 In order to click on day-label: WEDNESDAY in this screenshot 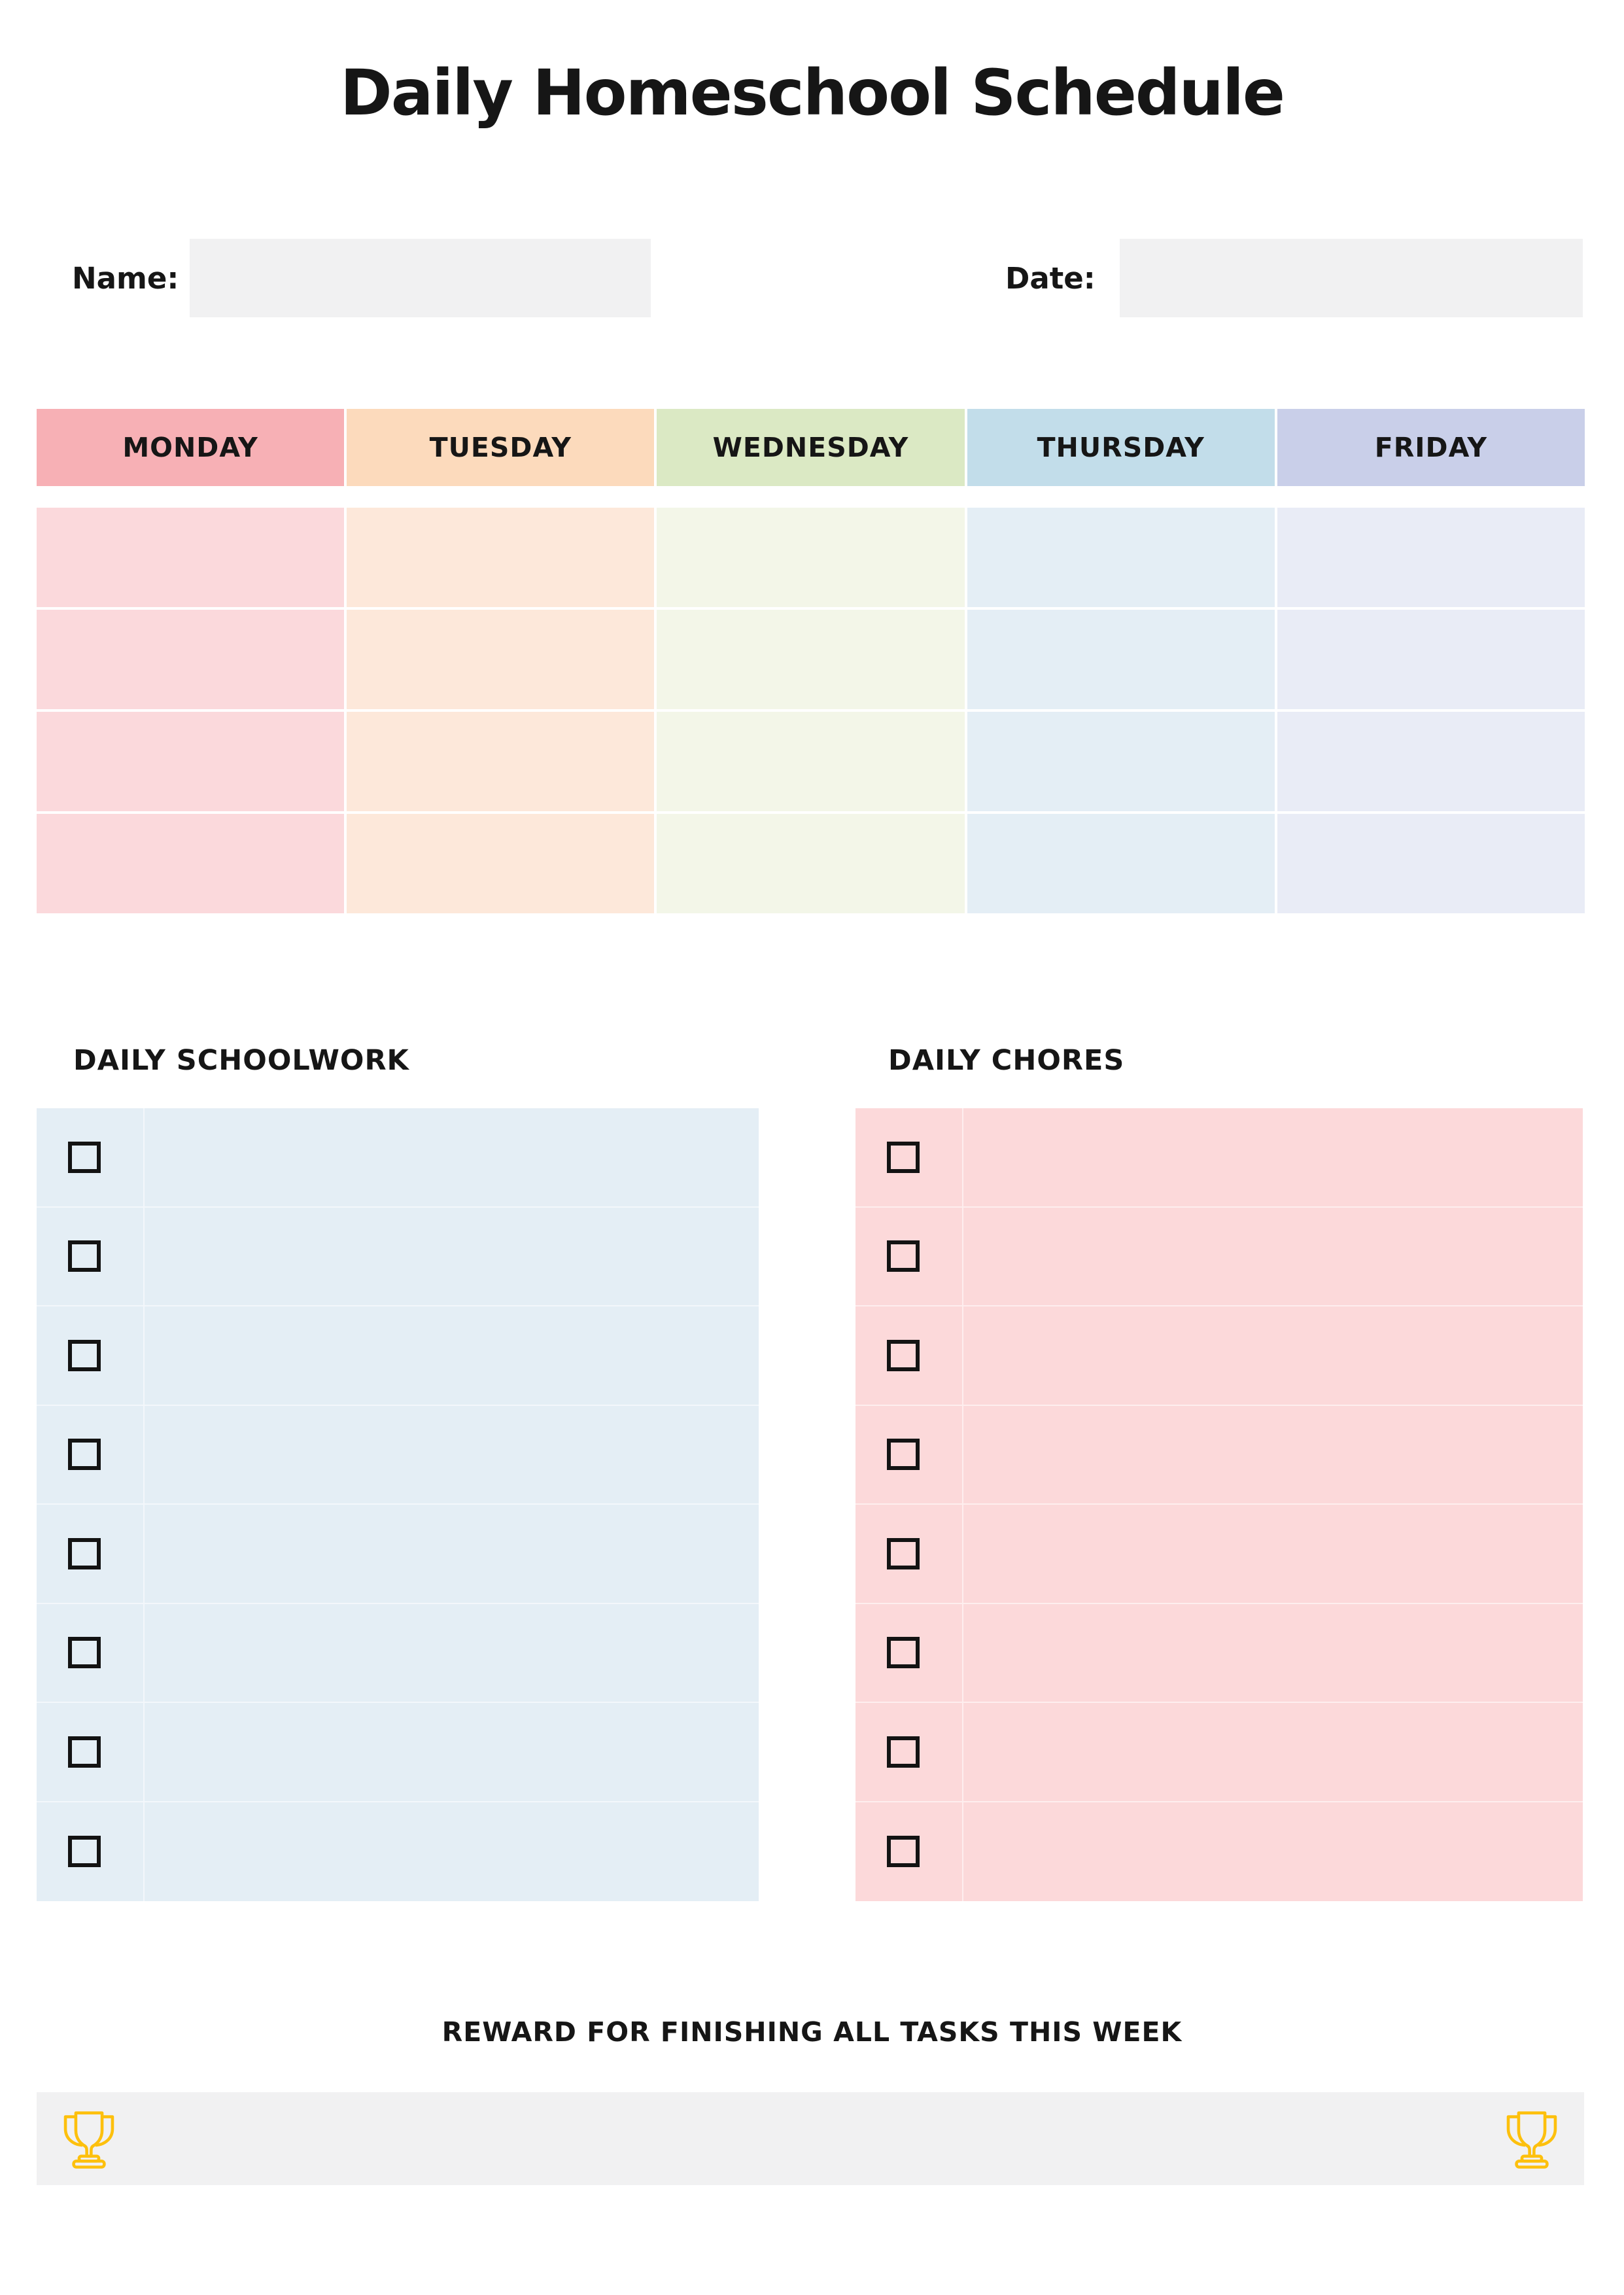, I will do `click(810, 447)`.